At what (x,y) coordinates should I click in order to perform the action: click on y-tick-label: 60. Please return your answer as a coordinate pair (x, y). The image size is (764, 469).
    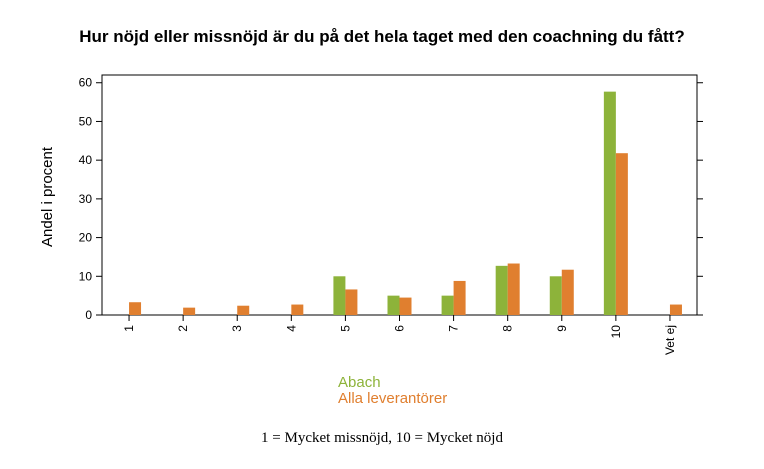
    Looking at the image, I should click on (86, 83).